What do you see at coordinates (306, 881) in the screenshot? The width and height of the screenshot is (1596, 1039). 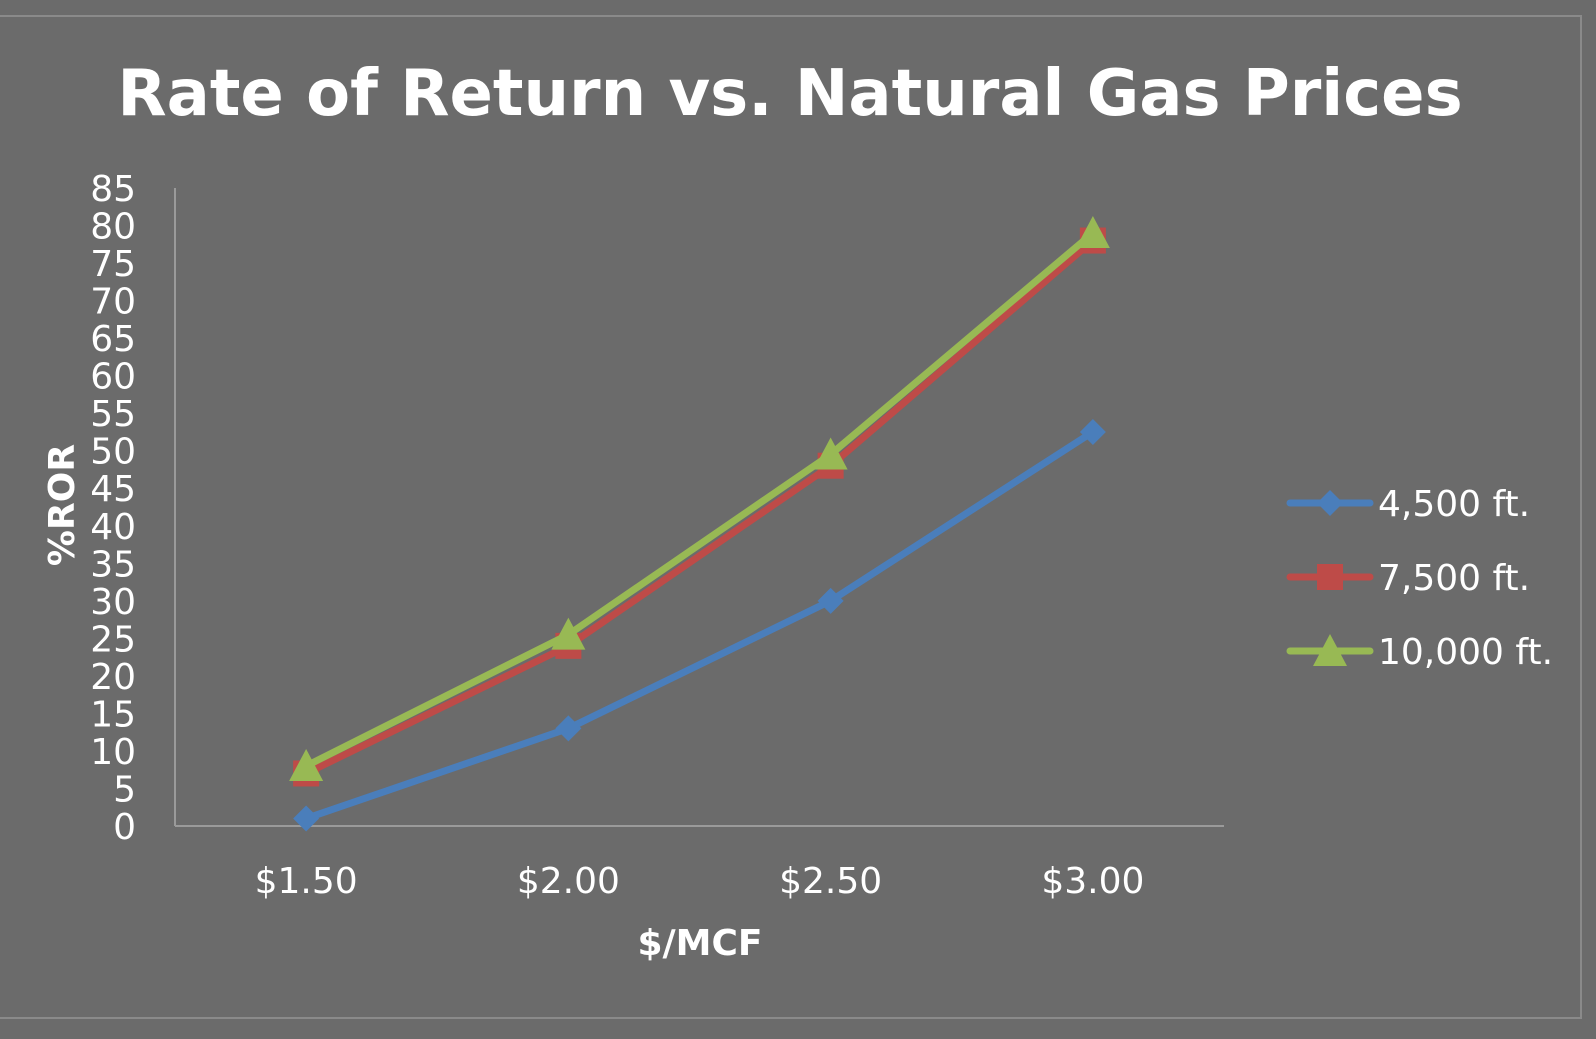 I see `x-tick-label: $1.50` at bounding box center [306, 881].